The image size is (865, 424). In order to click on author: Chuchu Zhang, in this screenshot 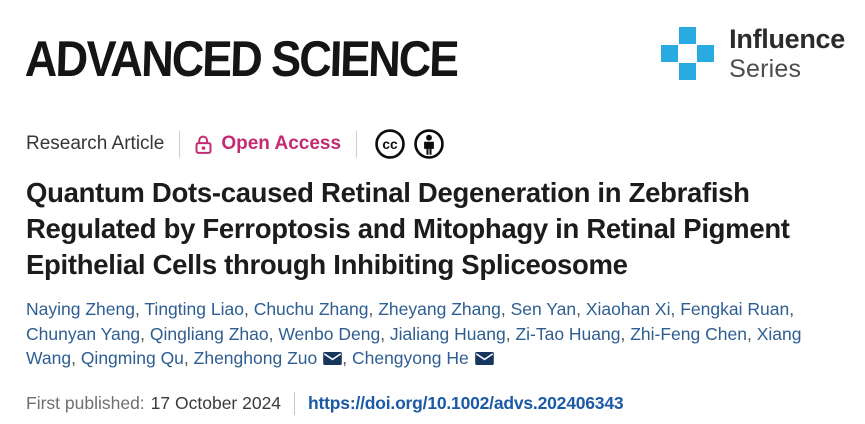, I will do `click(316, 309)`.